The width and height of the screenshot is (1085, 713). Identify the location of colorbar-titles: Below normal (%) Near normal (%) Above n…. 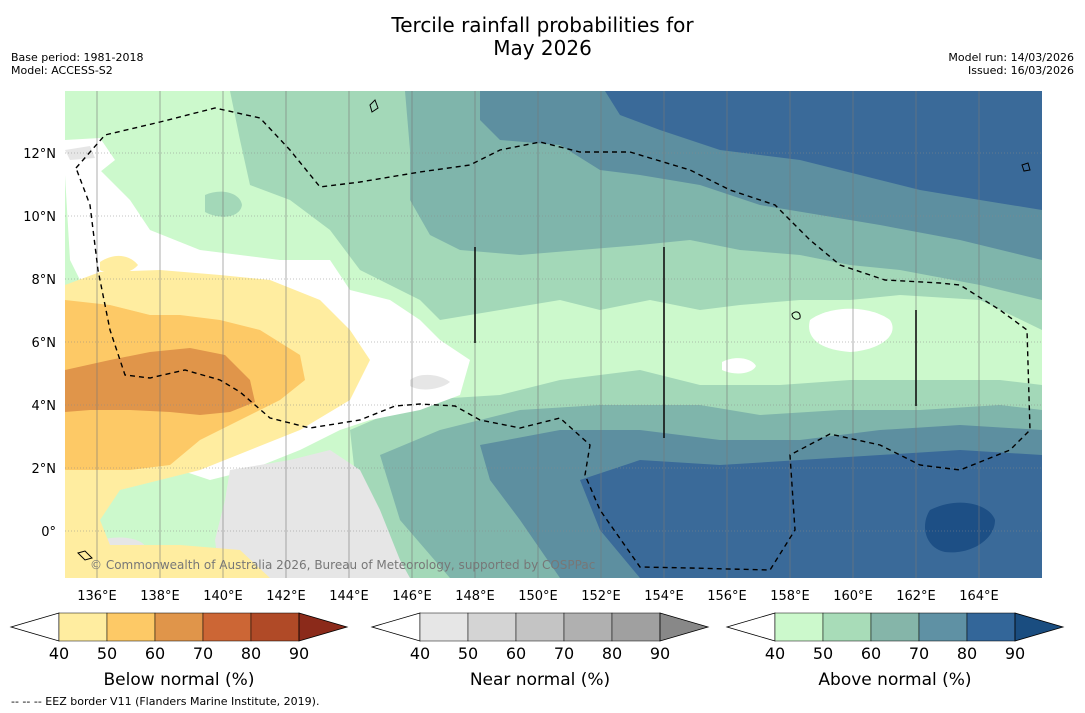
(538, 680).